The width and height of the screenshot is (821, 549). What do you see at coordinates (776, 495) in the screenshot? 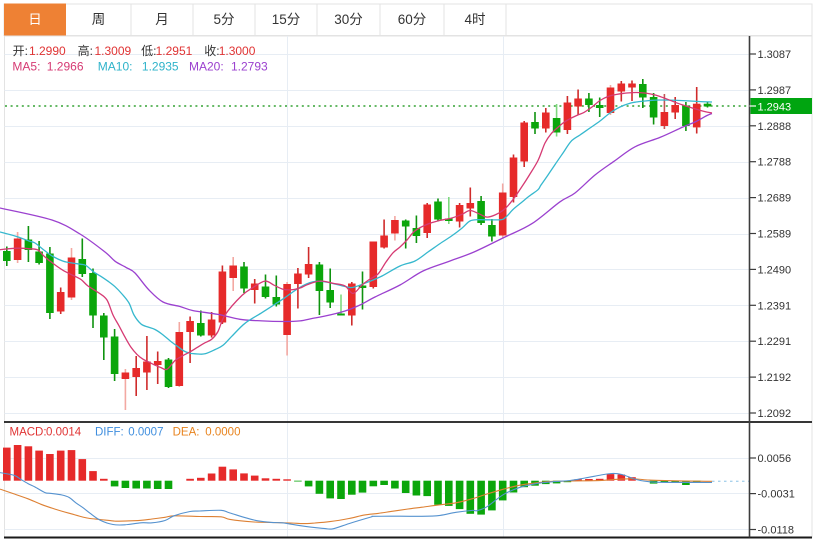
I see `svg-text: -0.0031` at bounding box center [776, 495].